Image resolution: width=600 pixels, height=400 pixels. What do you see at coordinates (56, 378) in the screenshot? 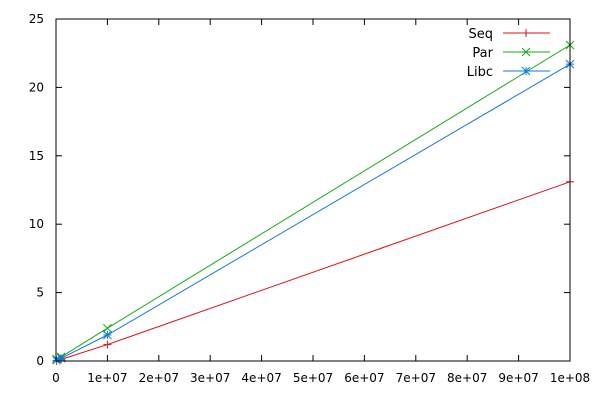
I see `x-tick-label: 0` at bounding box center [56, 378].